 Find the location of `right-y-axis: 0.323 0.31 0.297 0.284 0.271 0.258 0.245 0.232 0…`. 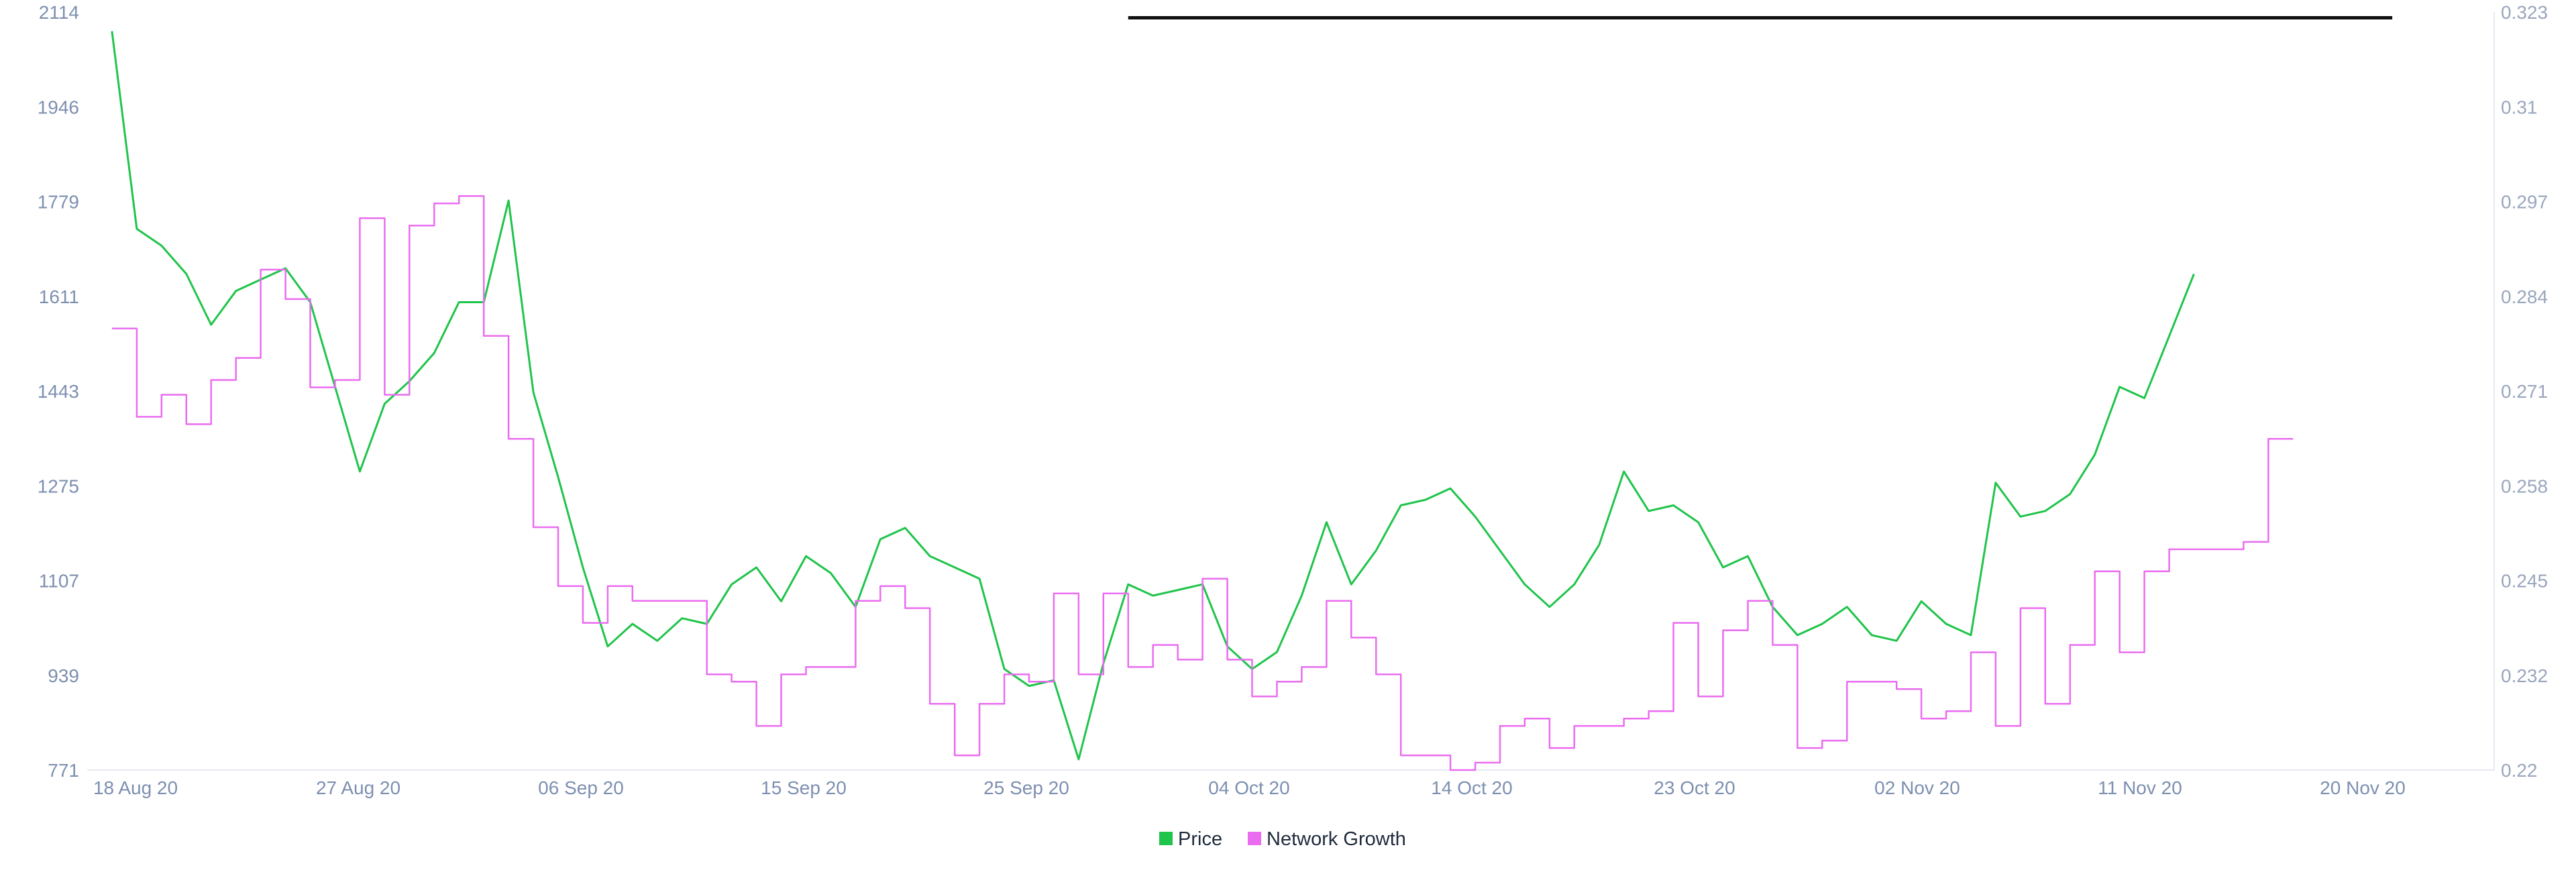

right-y-axis: 0.323 0.31 0.297 0.284 0.271 0.258 0.245 0.232 0… is located at coordinates (2520, 391).